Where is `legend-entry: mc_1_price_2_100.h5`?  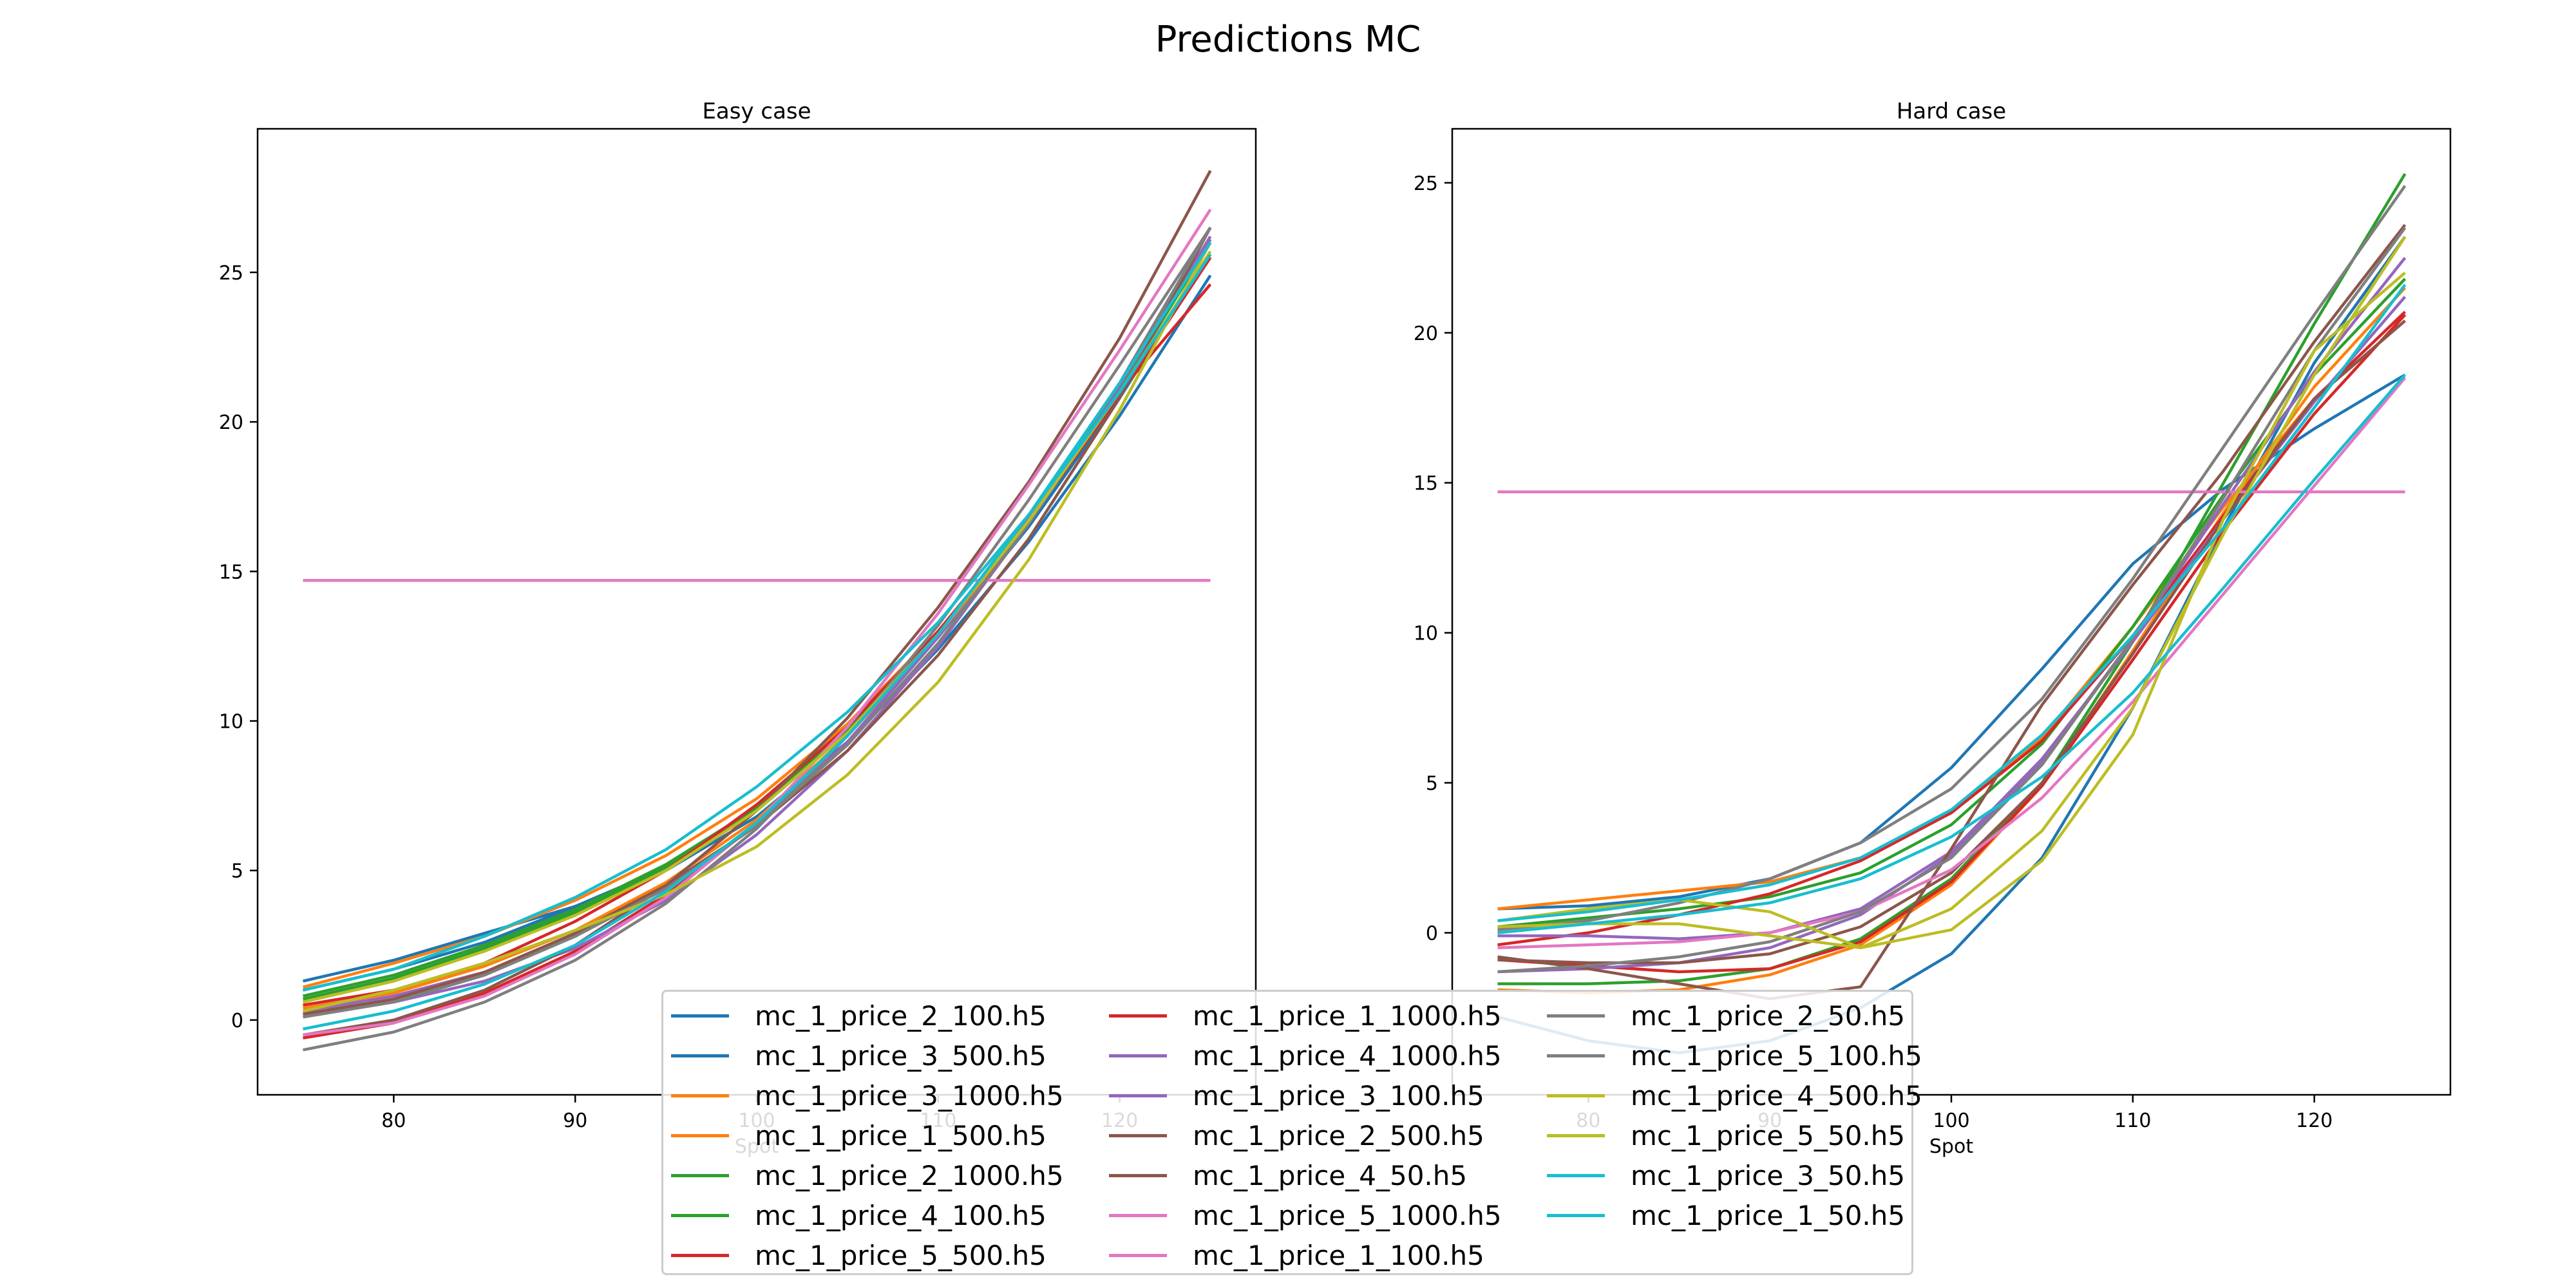
legend-entry: mc_1_price_2_100.h5 is located at coordinates (890, 1016).